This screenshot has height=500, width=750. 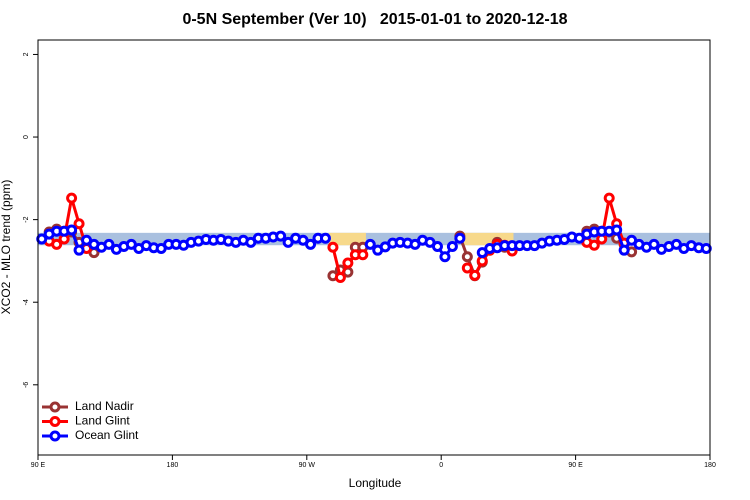 What do you see at coordinates (6, 247) in the screenshot?
I see `y-axis-label: XCO2 - MLO trend (ppm)` at bounding box center [6, 247].